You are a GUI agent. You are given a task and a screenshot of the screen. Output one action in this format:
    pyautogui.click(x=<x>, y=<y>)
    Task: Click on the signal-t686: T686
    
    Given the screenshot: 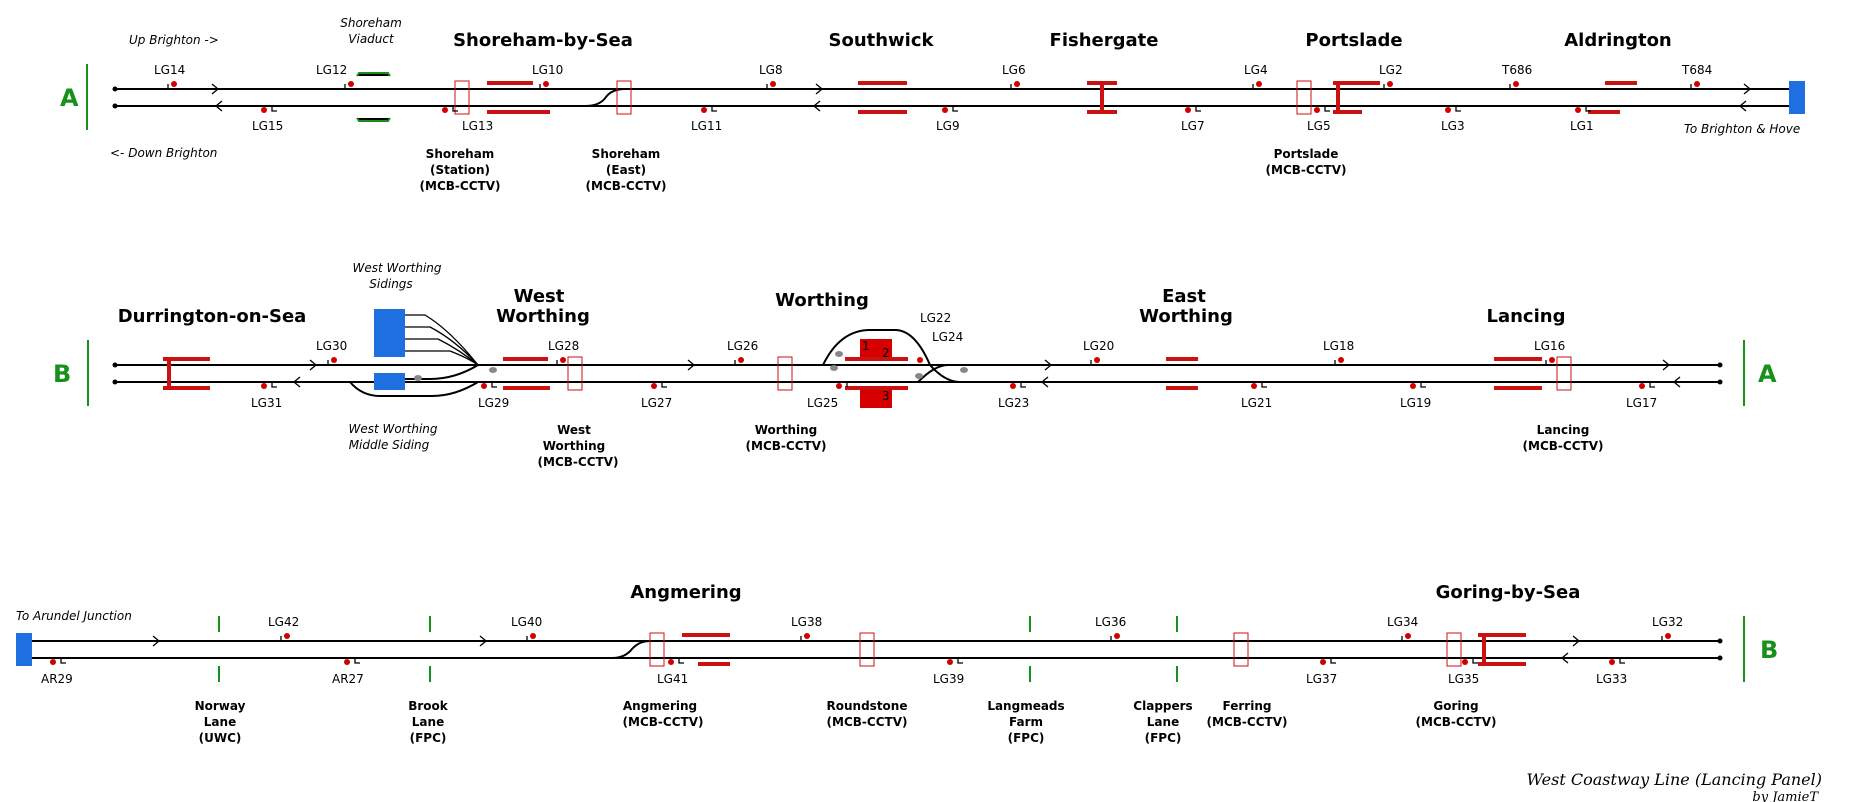 What is the action you would take?
    pyautogui.click(x=1516, y=70)
    